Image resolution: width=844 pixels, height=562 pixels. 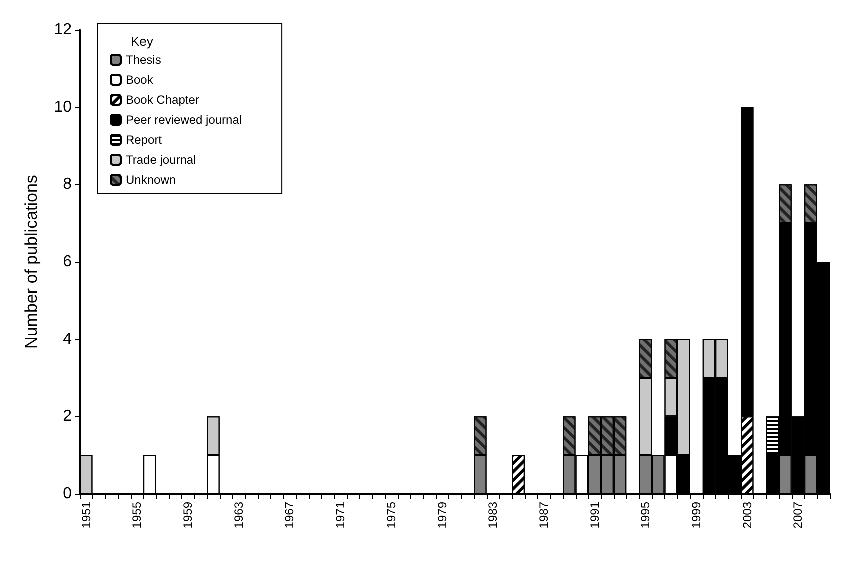 I want to click on y-tick-label: 6, so click(x=67, y=262).